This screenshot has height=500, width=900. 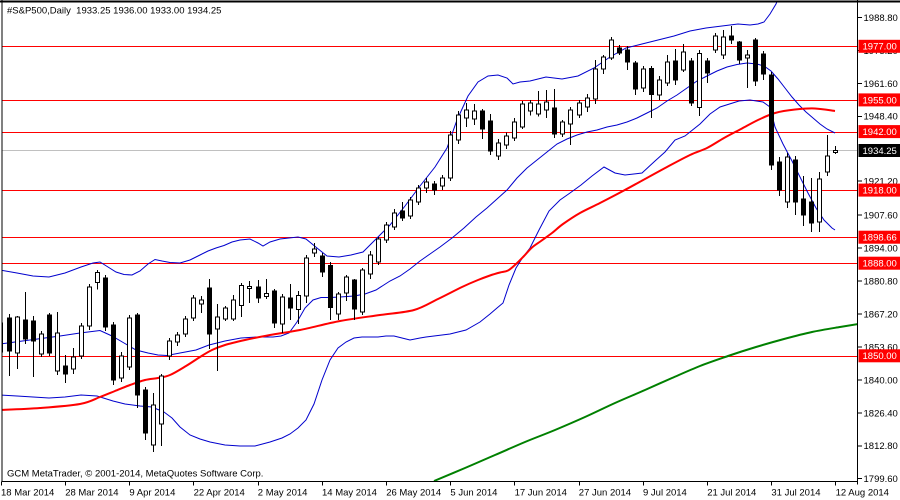 I want to click on svg-text: 26 May 2014, so click(x=413, y=492).